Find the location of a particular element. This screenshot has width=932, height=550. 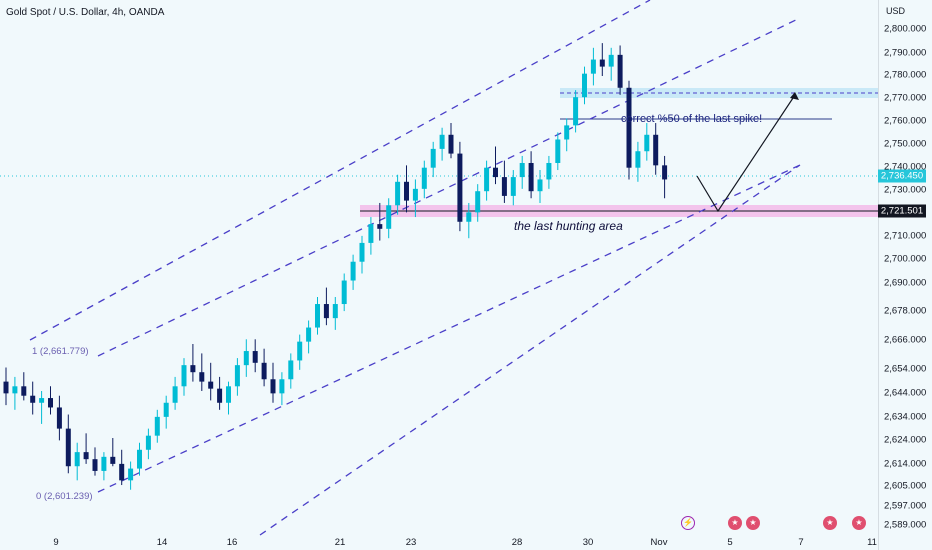

y-tick: 2,666.000 is located at coordinates (905, 340).